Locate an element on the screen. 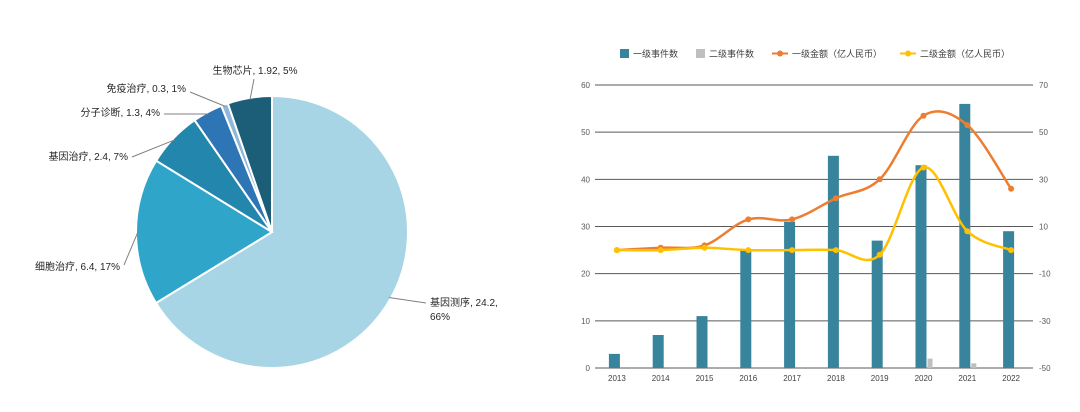  legend-label: 二级金额（亿人民币） is located at coordinates (965, 53).